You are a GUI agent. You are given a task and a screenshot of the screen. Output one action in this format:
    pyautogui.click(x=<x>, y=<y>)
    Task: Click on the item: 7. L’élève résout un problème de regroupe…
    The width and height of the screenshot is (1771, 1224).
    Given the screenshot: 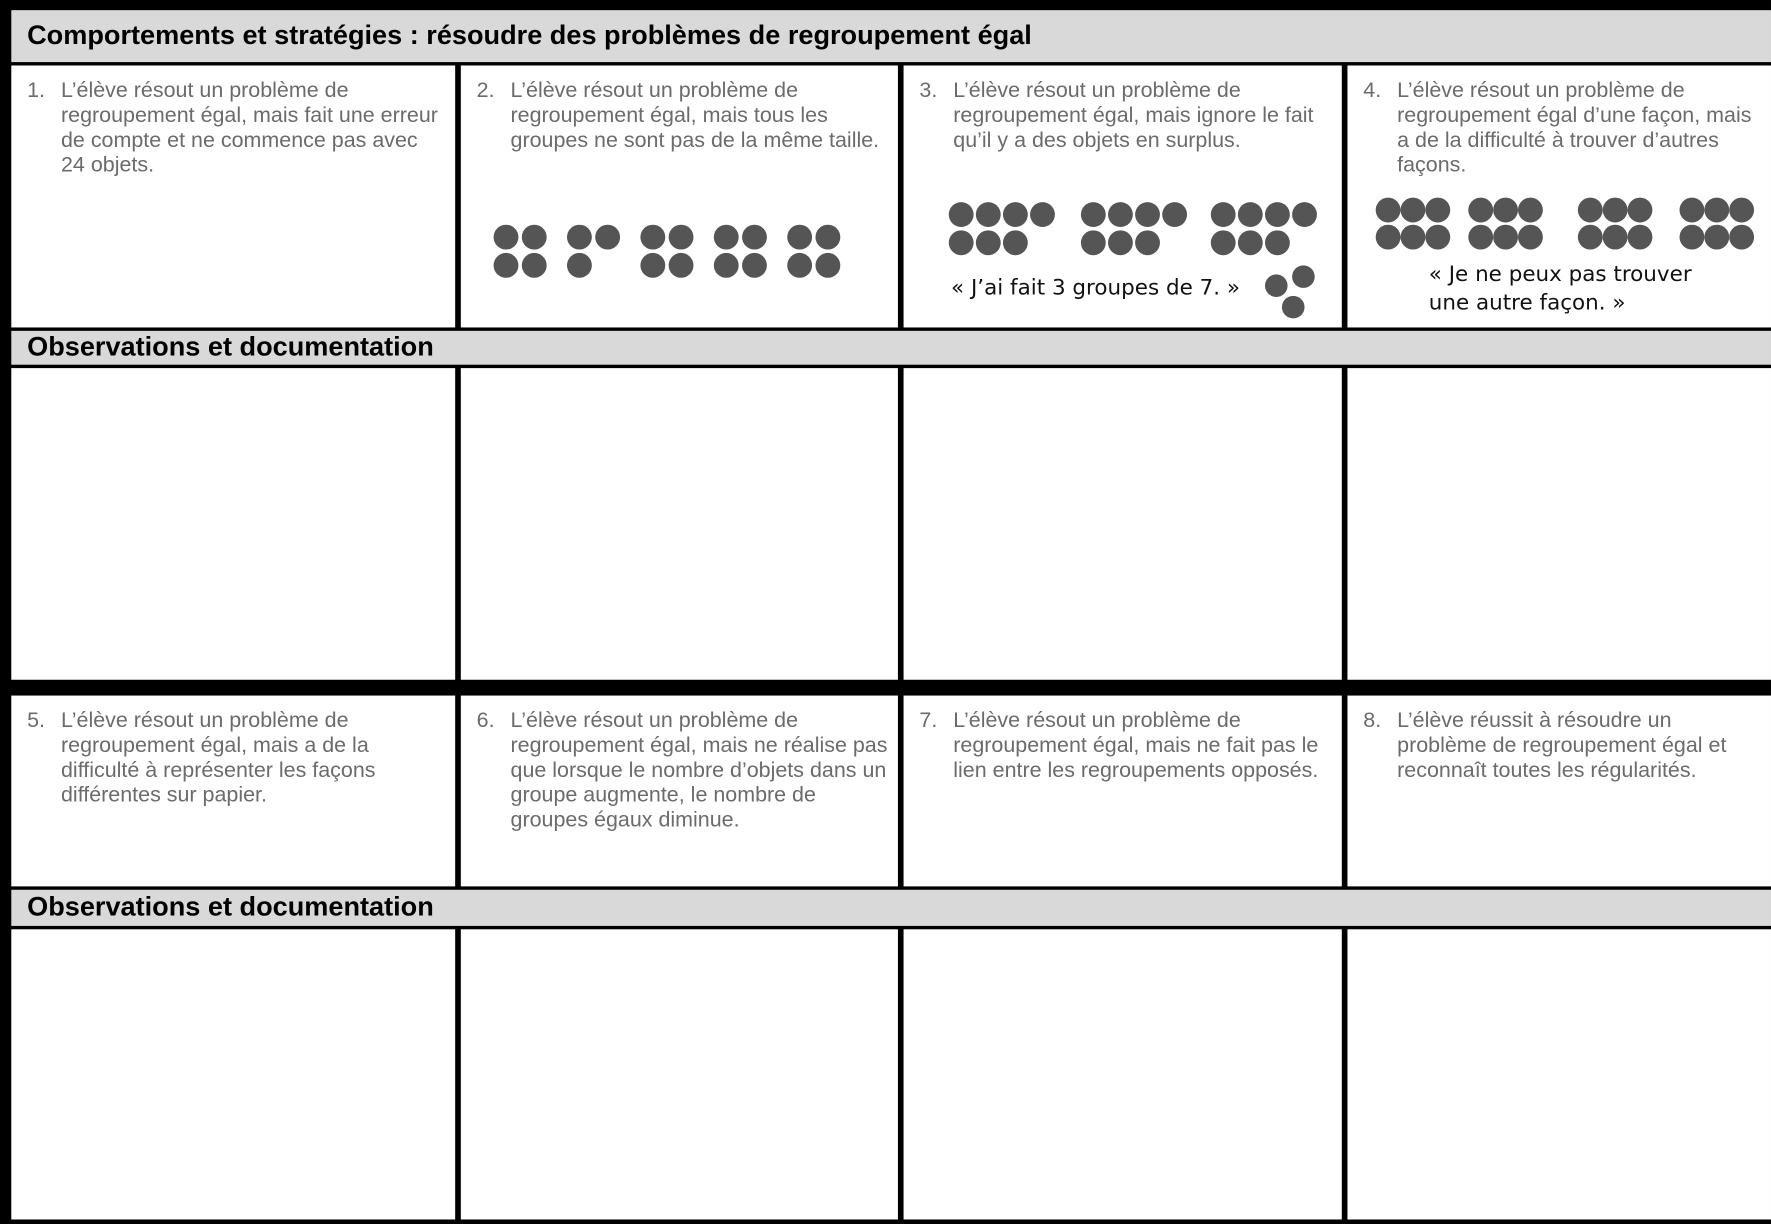 What is the action you would take?
    pyautogui.click(x=1125, y=746)
    